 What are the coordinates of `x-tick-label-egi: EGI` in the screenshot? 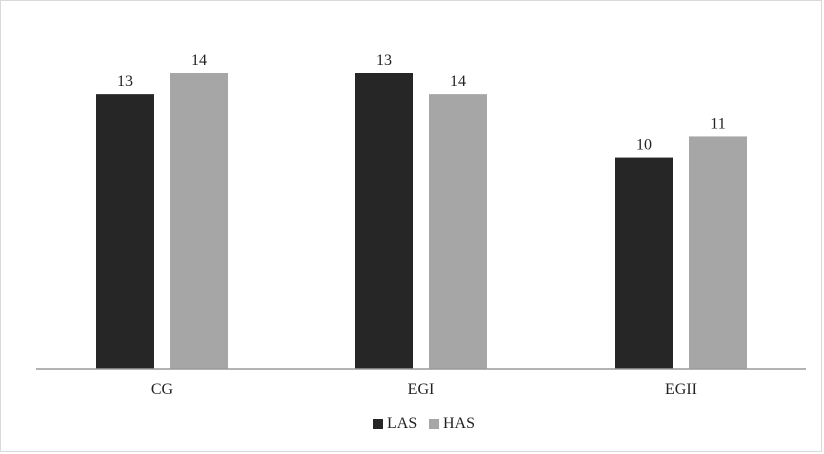 It's located at (421, 389).